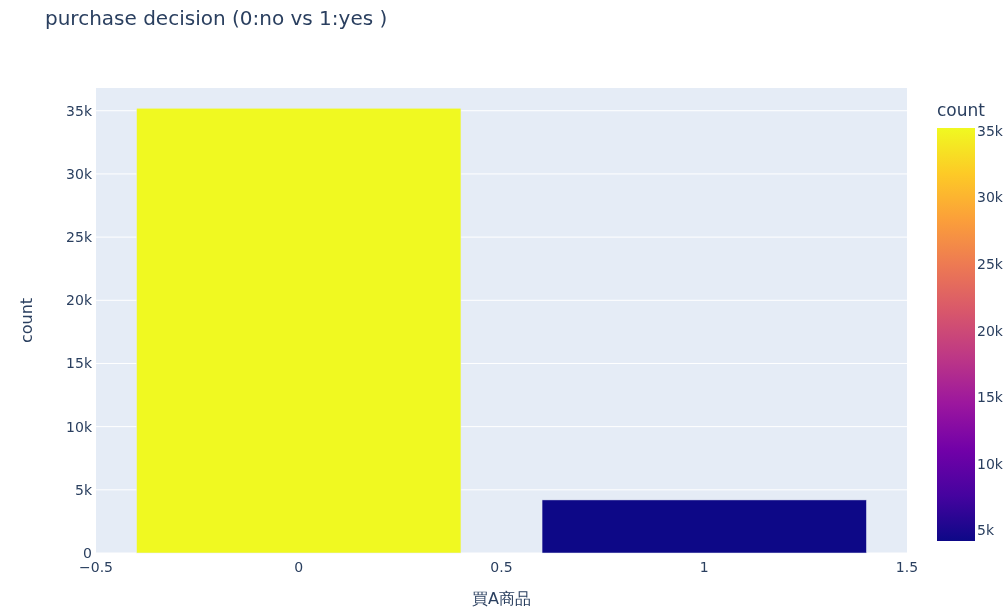 This screenshot has height=613, width=1007. Describe the element at coordinates (990, 330) in the screenshot. I see `color-bar-label: 20k` at that location.